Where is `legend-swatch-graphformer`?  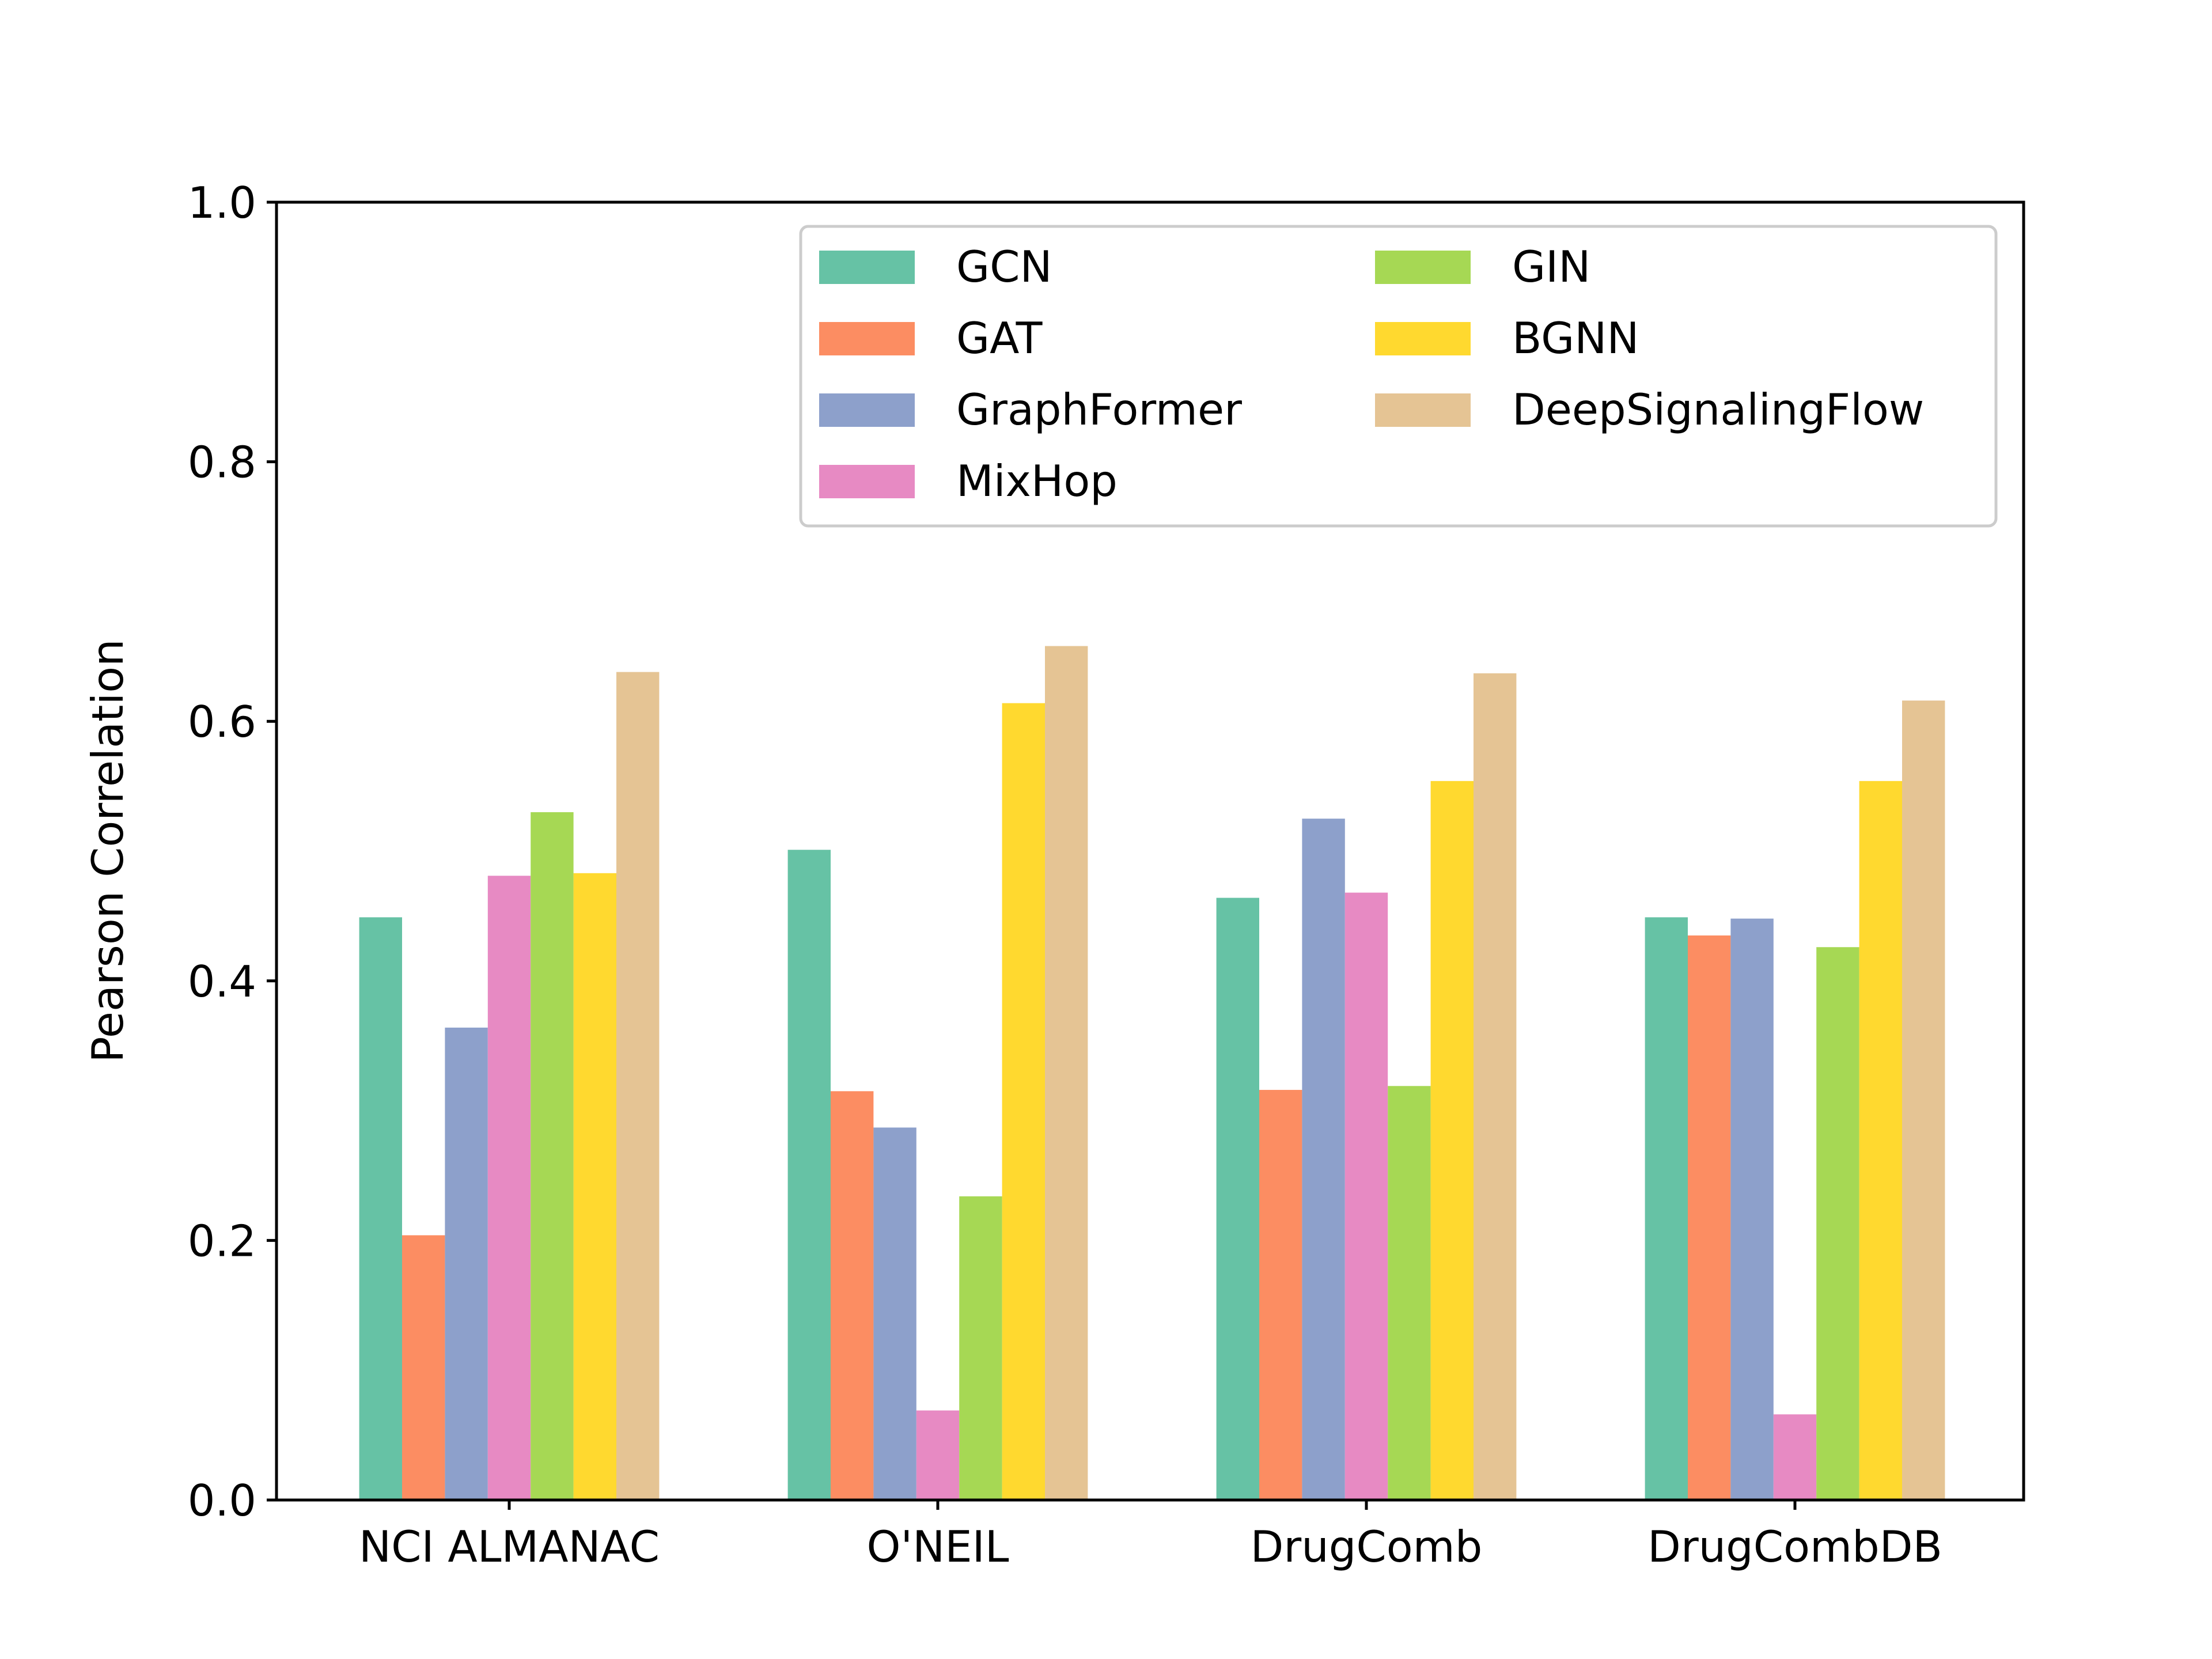 legend-swatch-graphformer is located at coordinates (867, 410).